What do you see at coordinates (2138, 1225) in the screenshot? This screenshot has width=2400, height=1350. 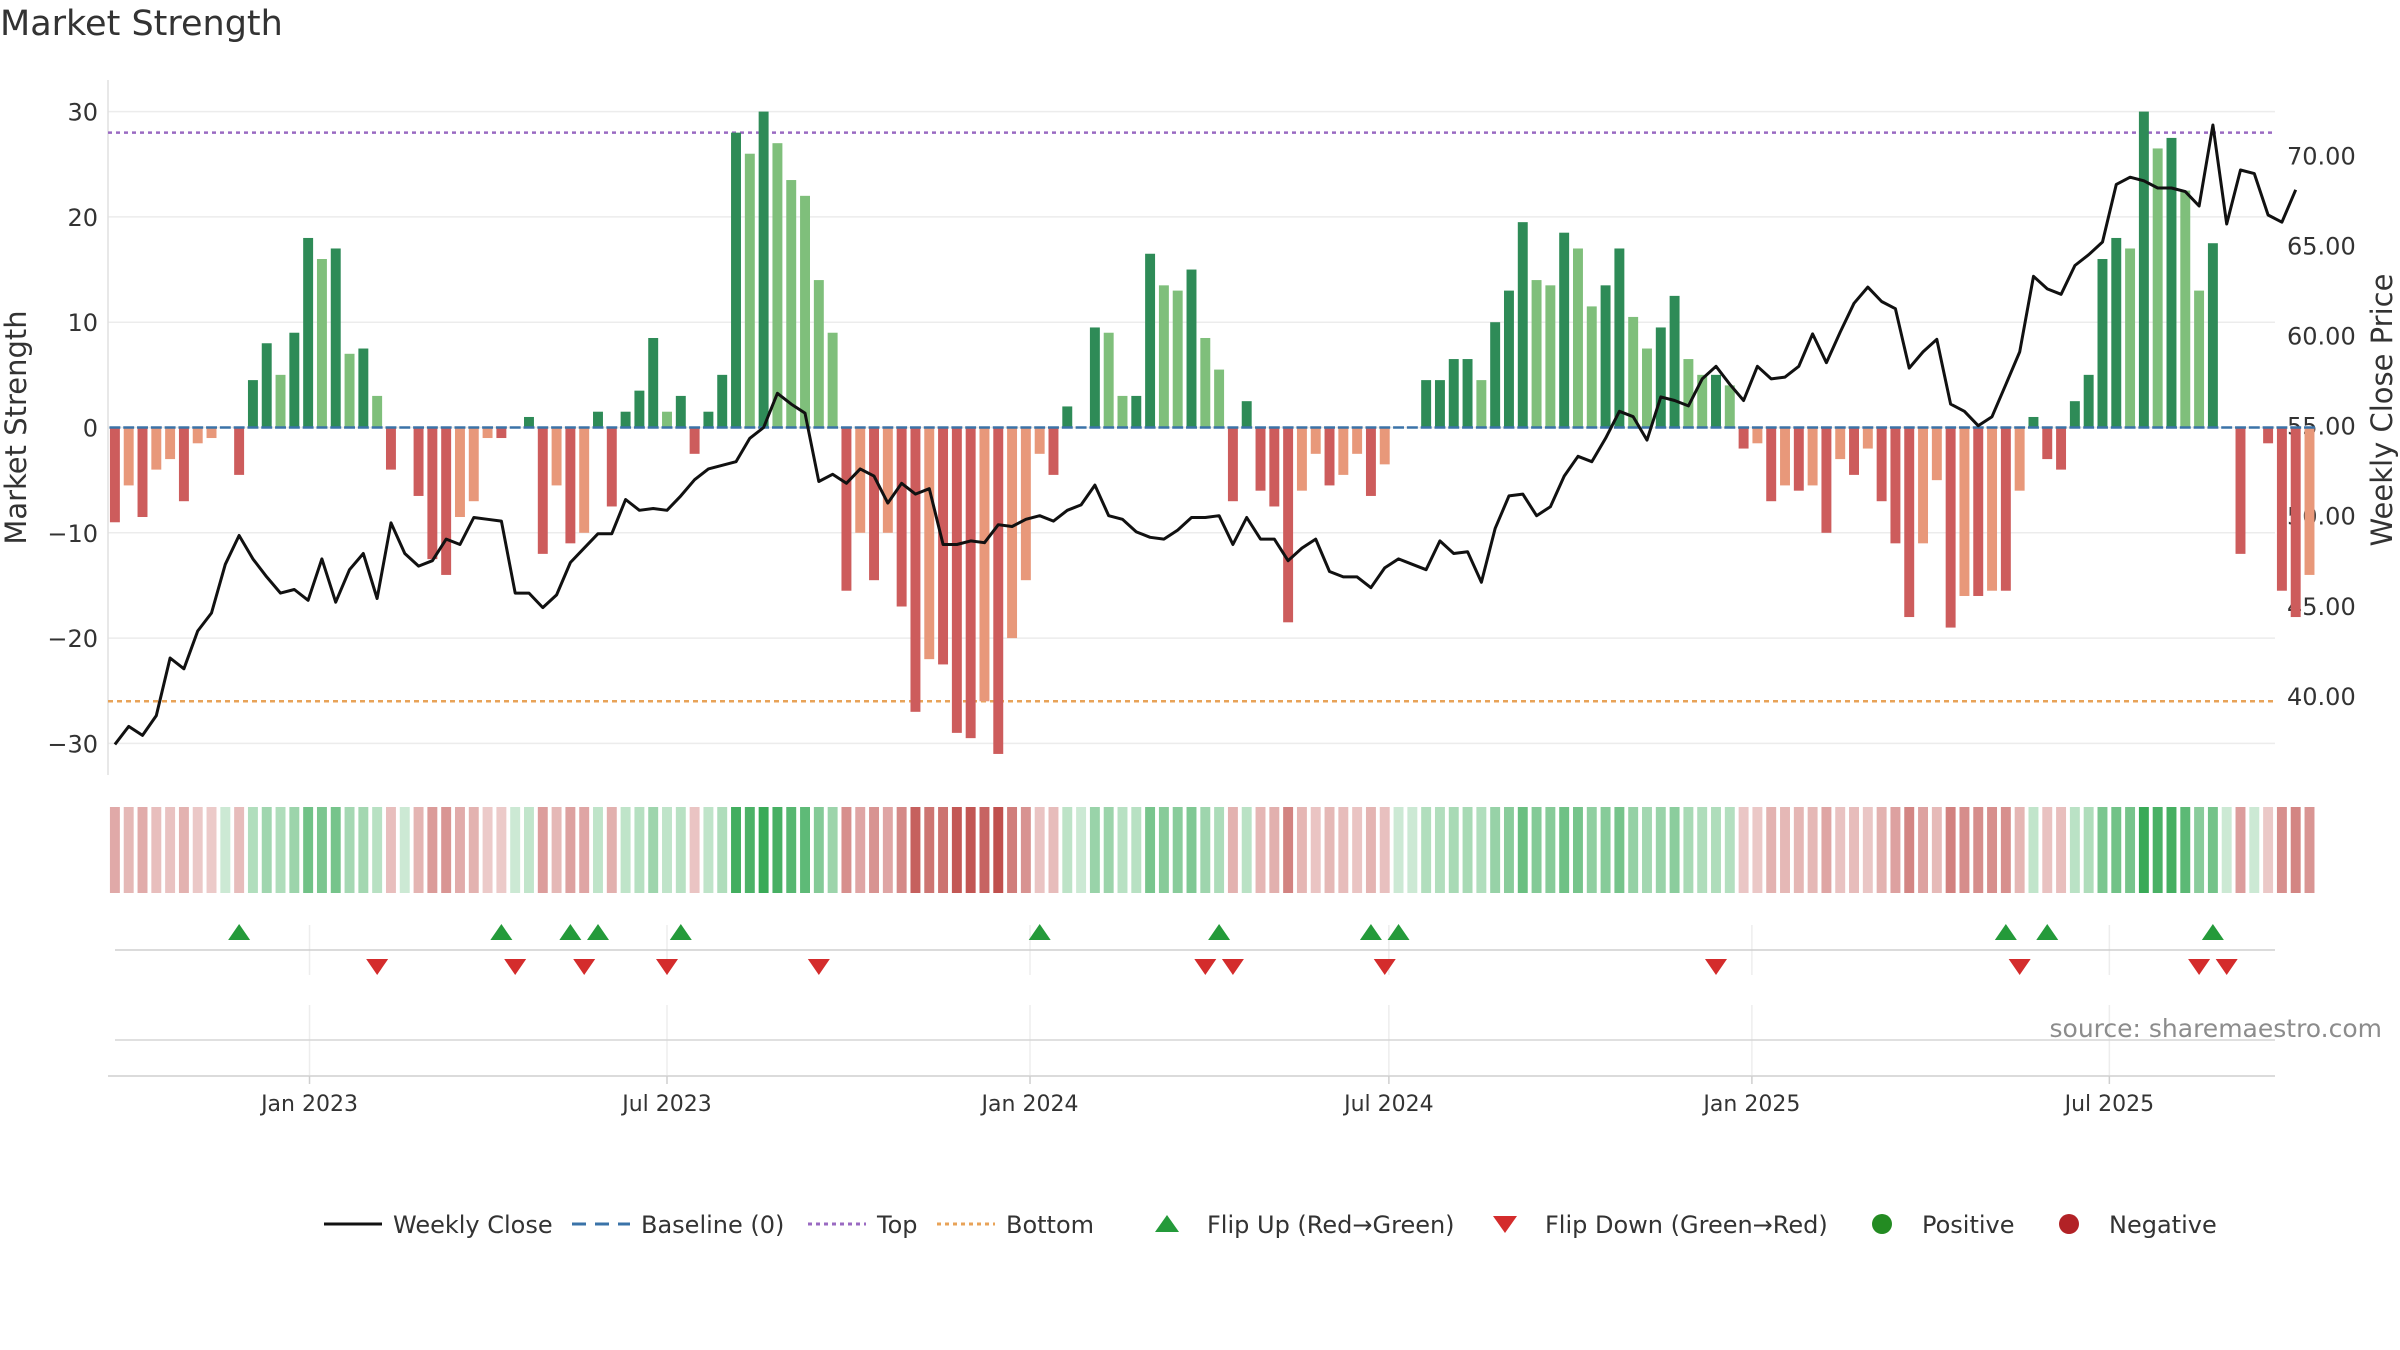 I see `legend-item: Negative` at bounding box center [2138, 1225].